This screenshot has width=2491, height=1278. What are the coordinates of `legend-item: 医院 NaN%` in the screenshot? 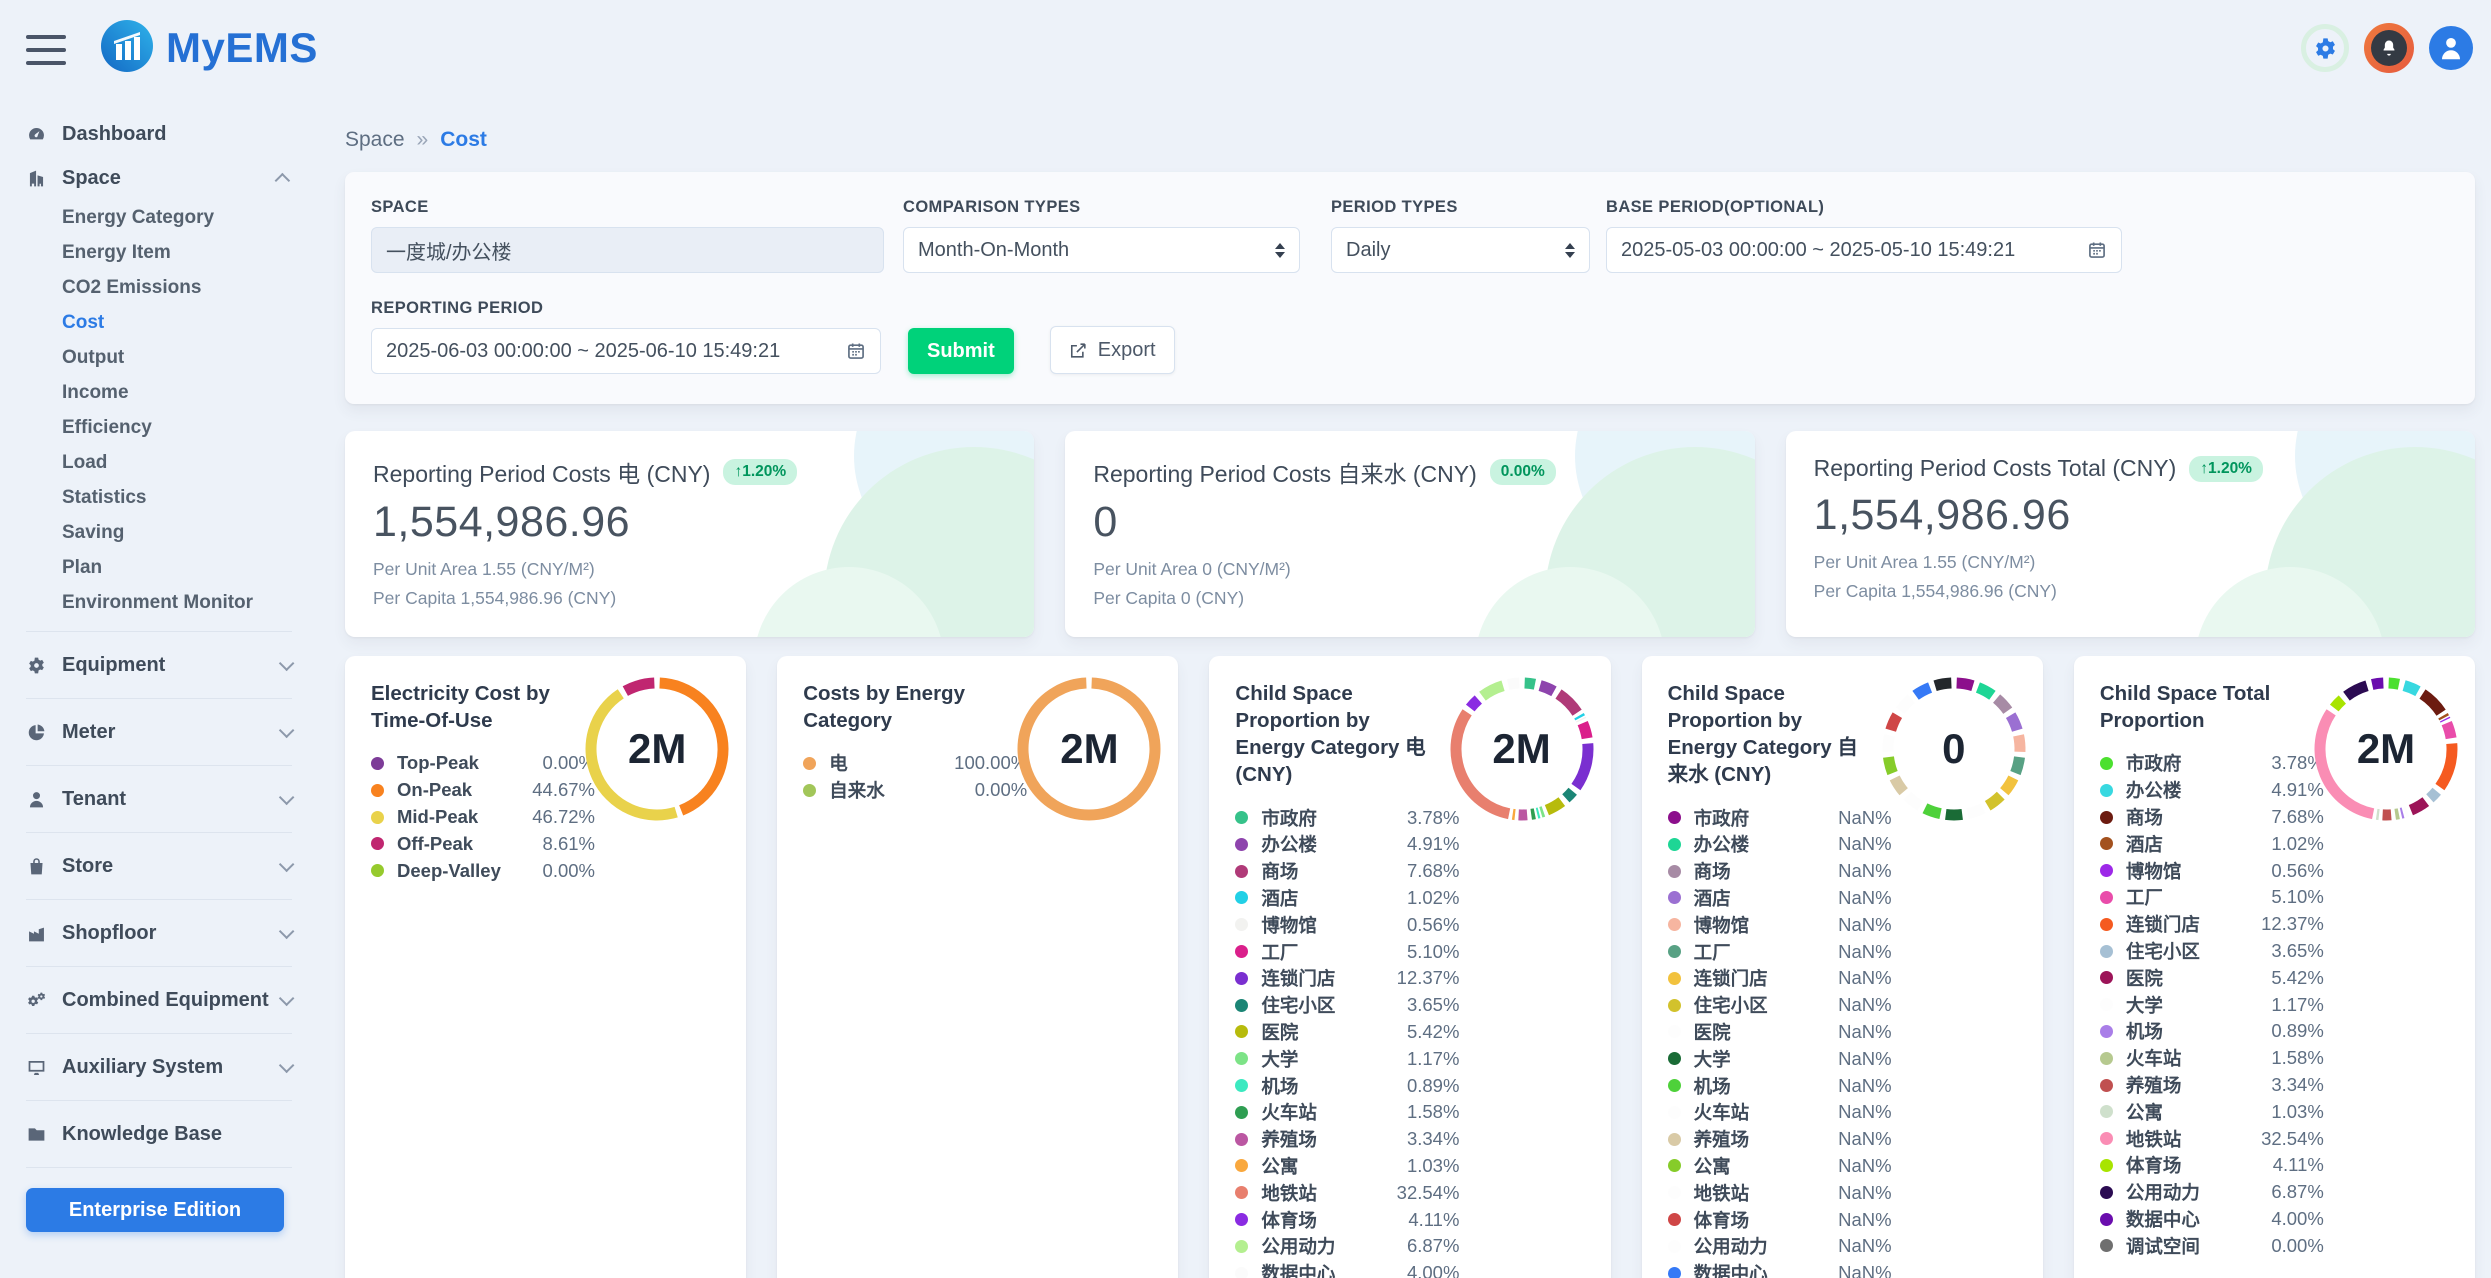 It's located at (1779, 1032).